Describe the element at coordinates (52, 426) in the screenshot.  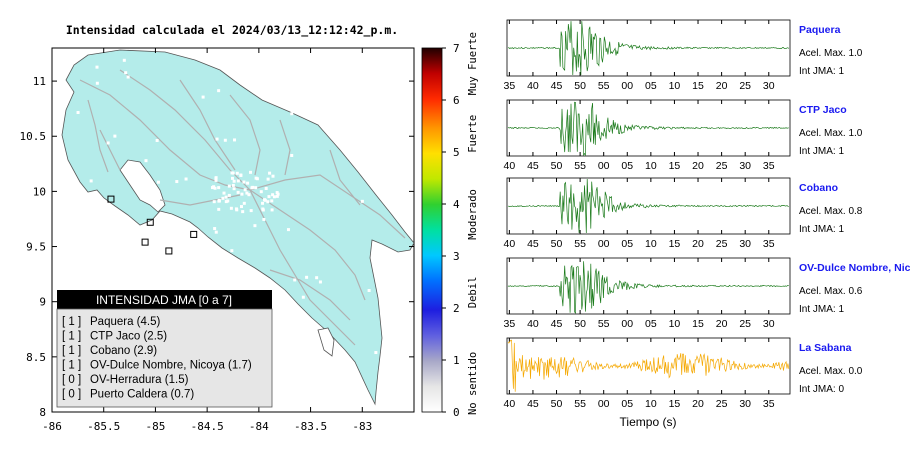
I see `map-x-tick-label: -86` at that location.